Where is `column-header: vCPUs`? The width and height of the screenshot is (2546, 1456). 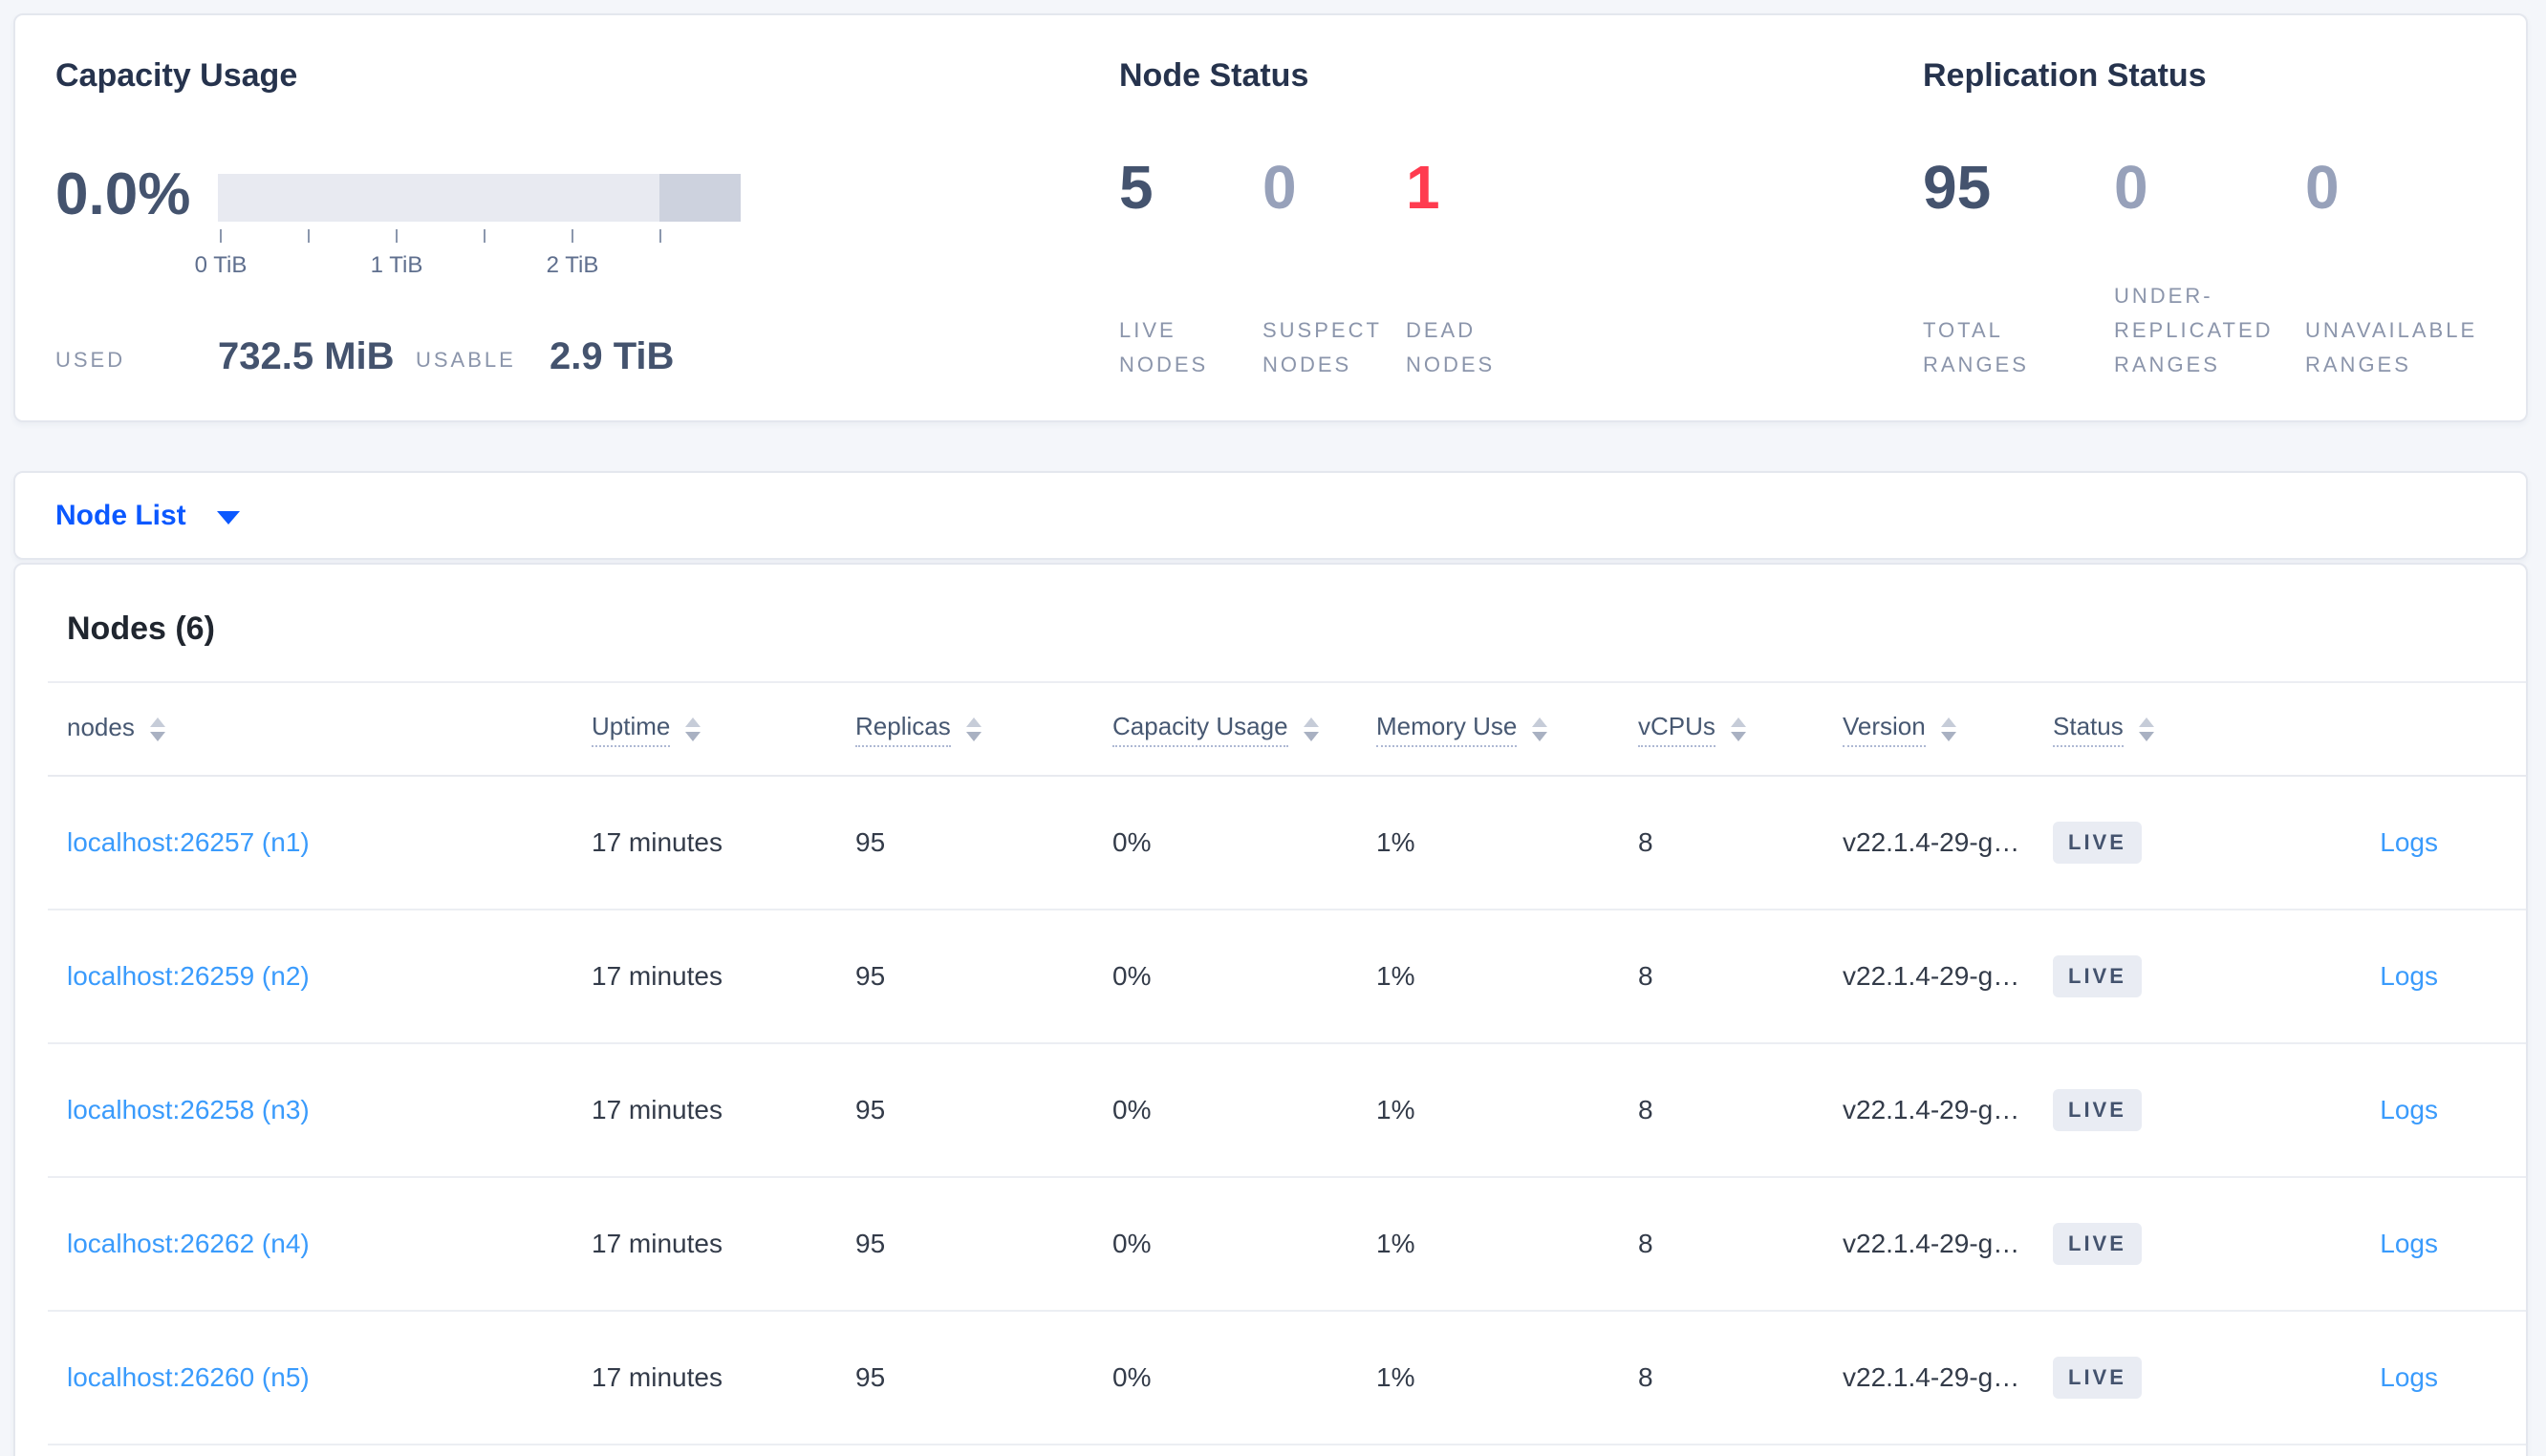 column-header: vCPUs is located at coordinates (1740, 729).